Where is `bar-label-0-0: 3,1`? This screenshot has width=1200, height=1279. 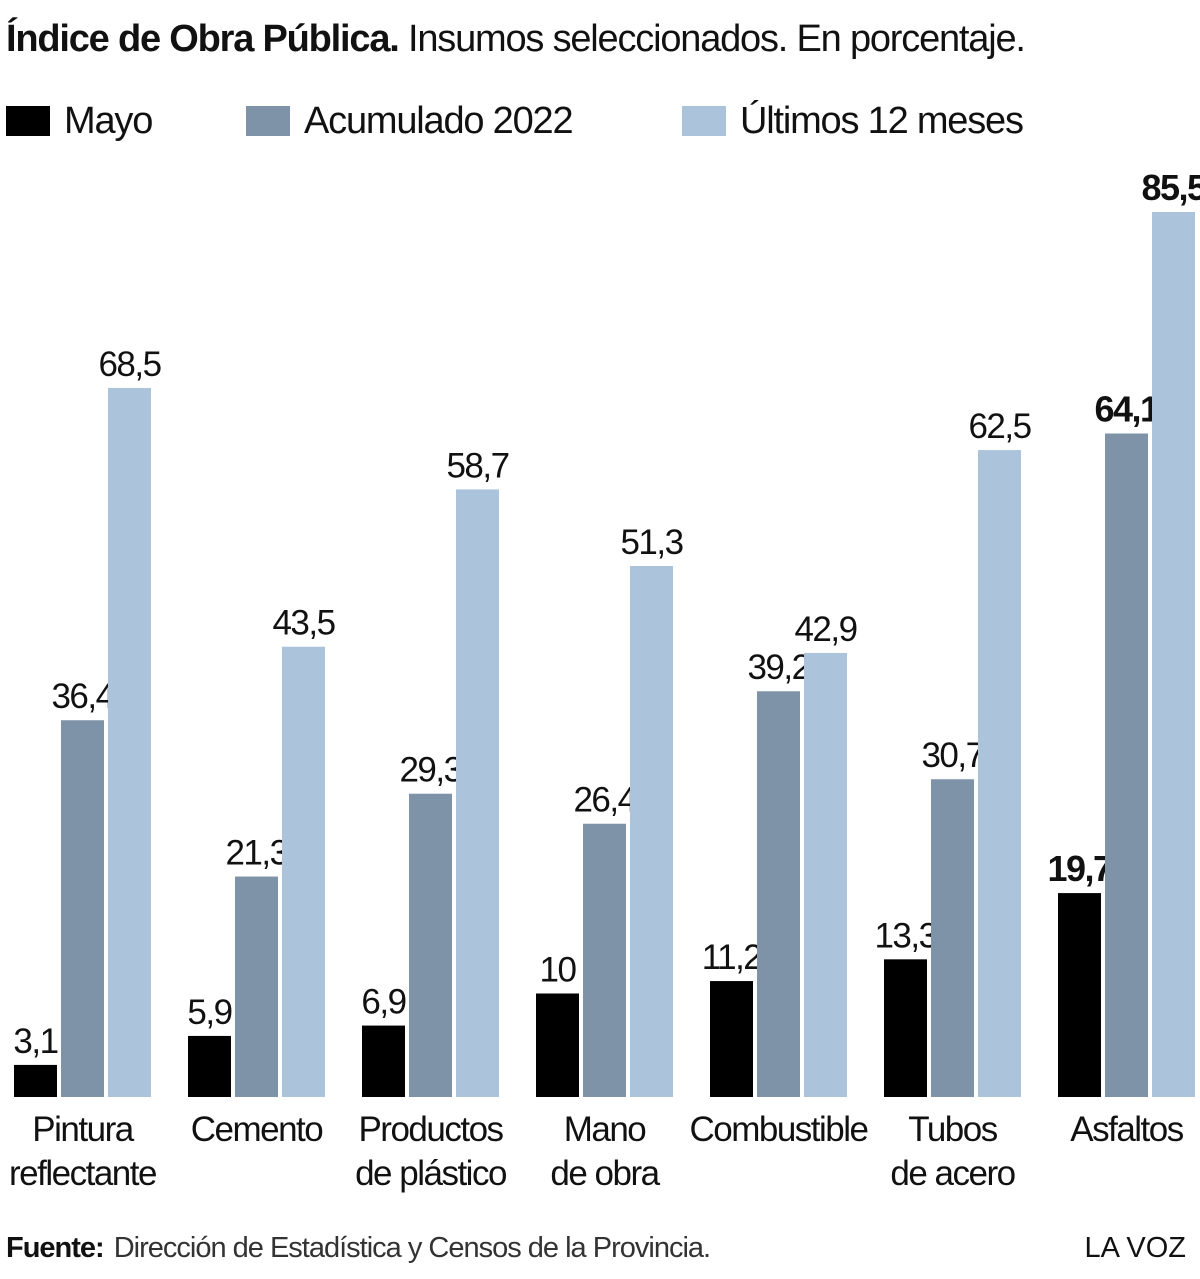
bar-label-0-0: 3,1 is located at coordinates (35, 1041).